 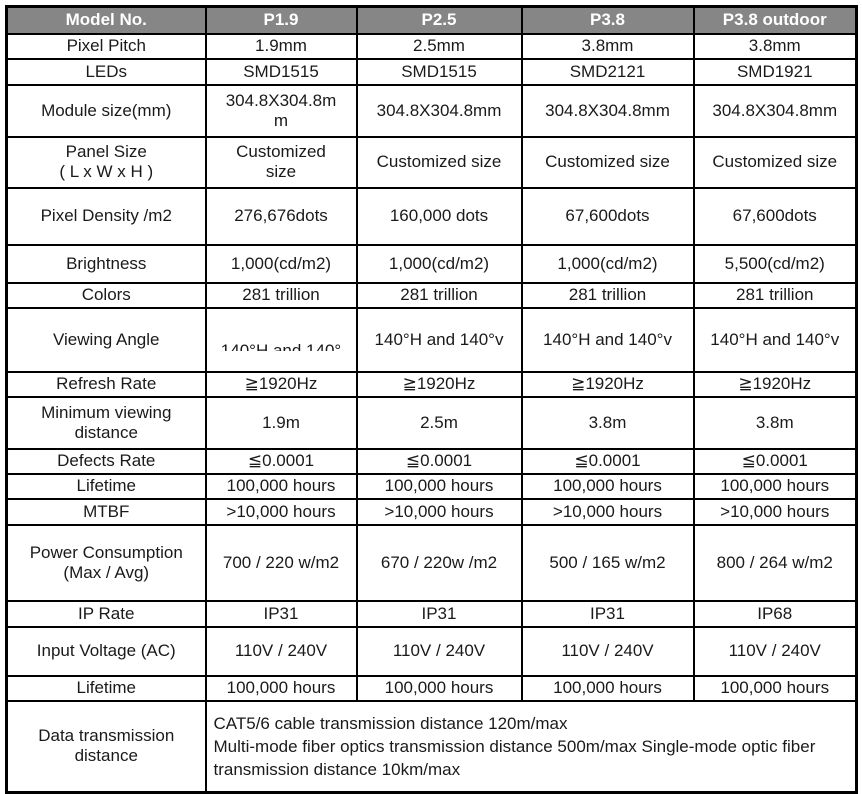 I want to click on cell-panel-size-3: Customized size, so click(x=775, y=162).